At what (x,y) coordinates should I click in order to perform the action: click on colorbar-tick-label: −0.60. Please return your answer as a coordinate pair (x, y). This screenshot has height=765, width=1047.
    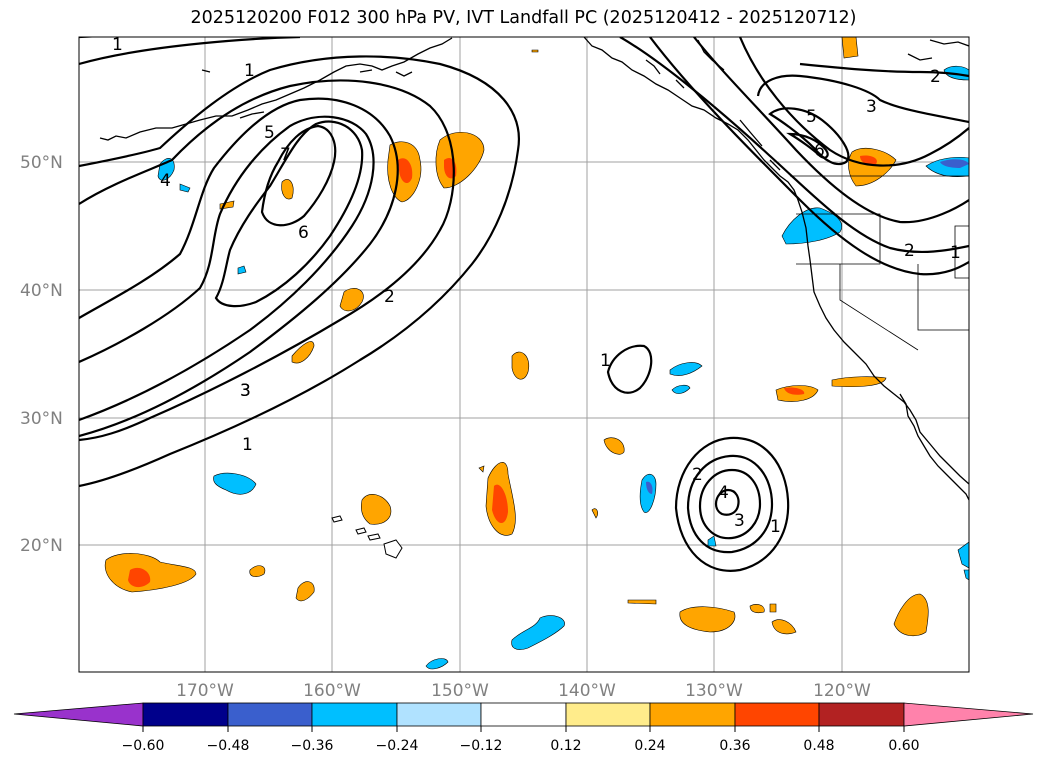
    Looking at the image, I should click on (143, 746).